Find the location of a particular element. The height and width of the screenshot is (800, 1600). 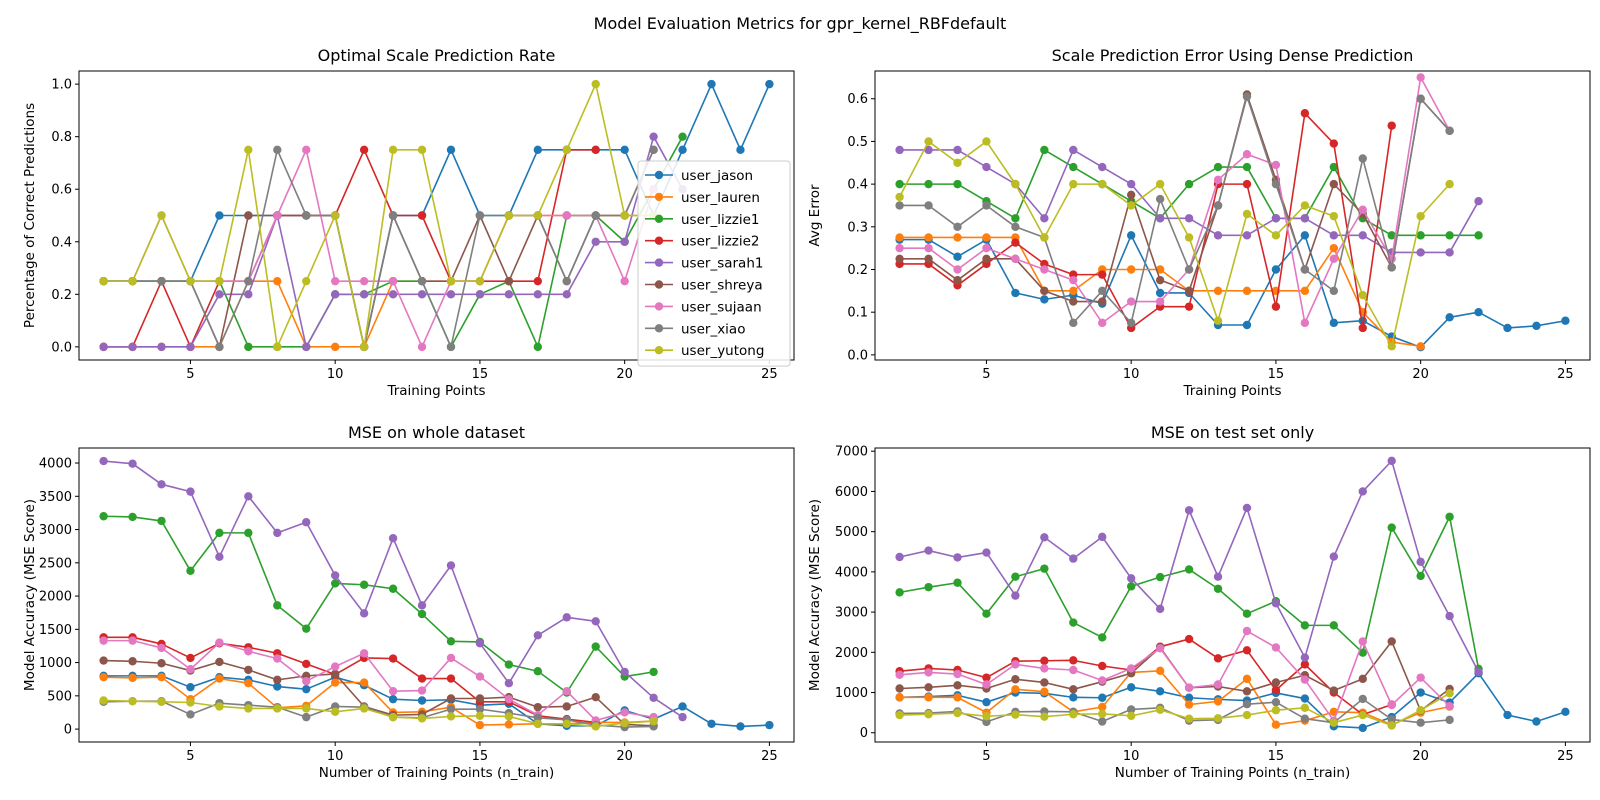

y-tick-label: 7000 is located at coordinates (851, 452).